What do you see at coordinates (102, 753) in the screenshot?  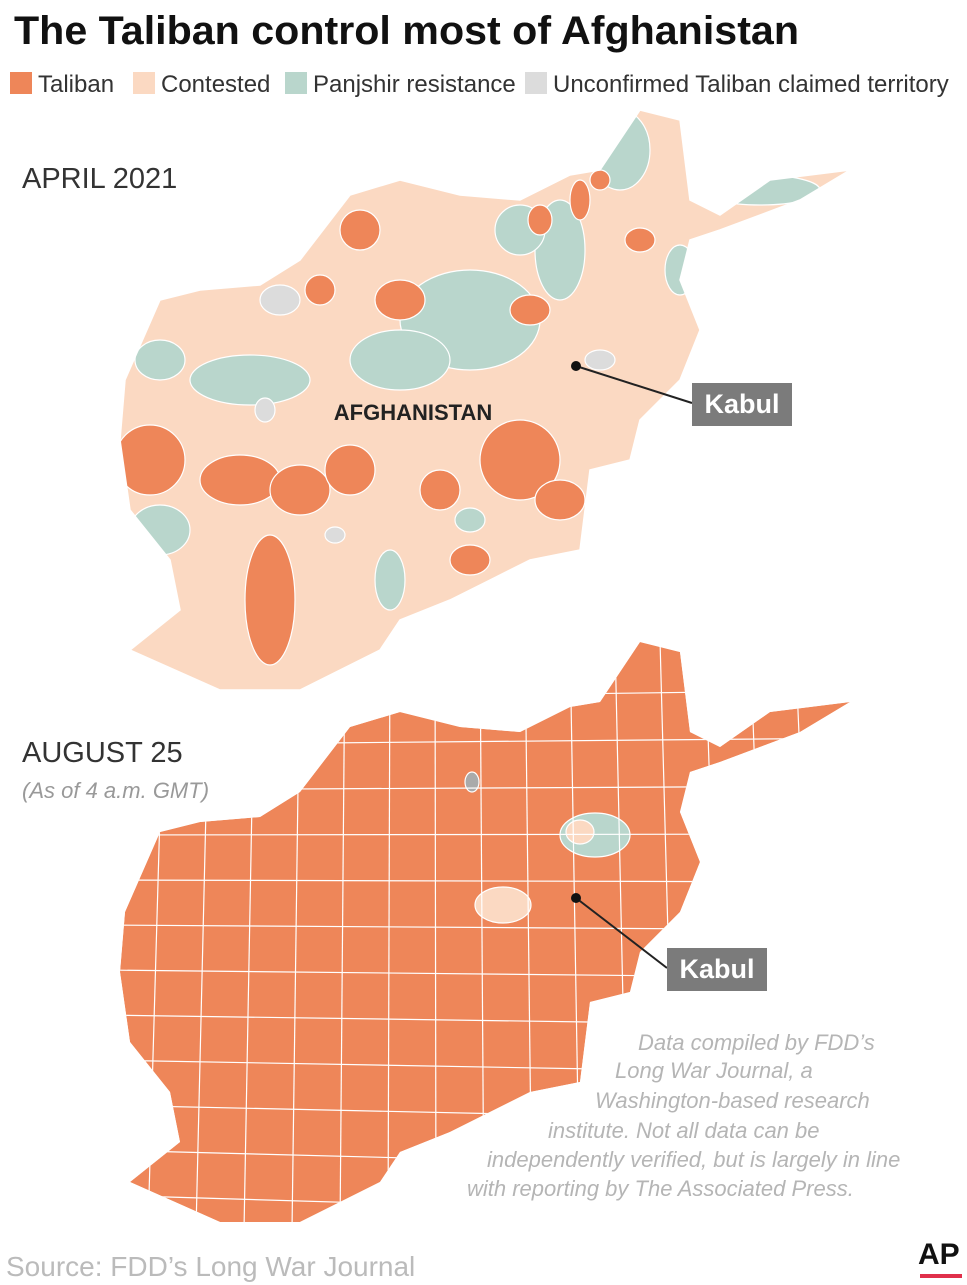 I see `map-label: AUGUST 25` at bounding box center [102, 753].